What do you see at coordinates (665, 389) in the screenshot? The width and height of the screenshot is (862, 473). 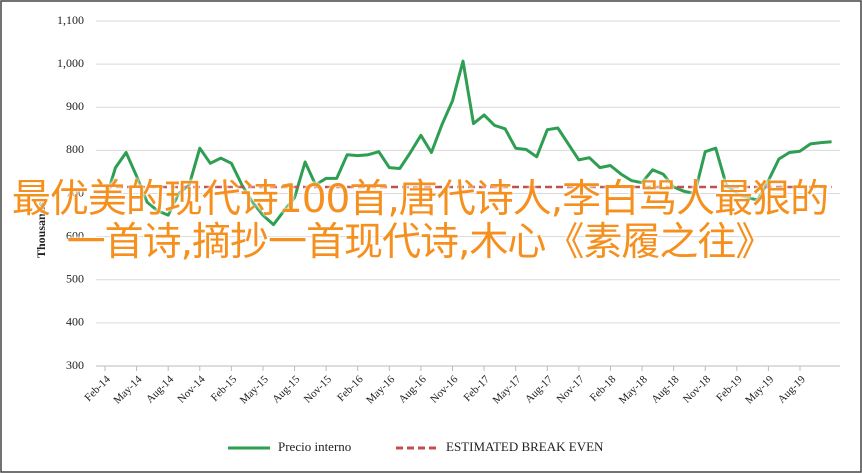 I see `x-tick-label: Aug-18` at bounding box center [665, 389].